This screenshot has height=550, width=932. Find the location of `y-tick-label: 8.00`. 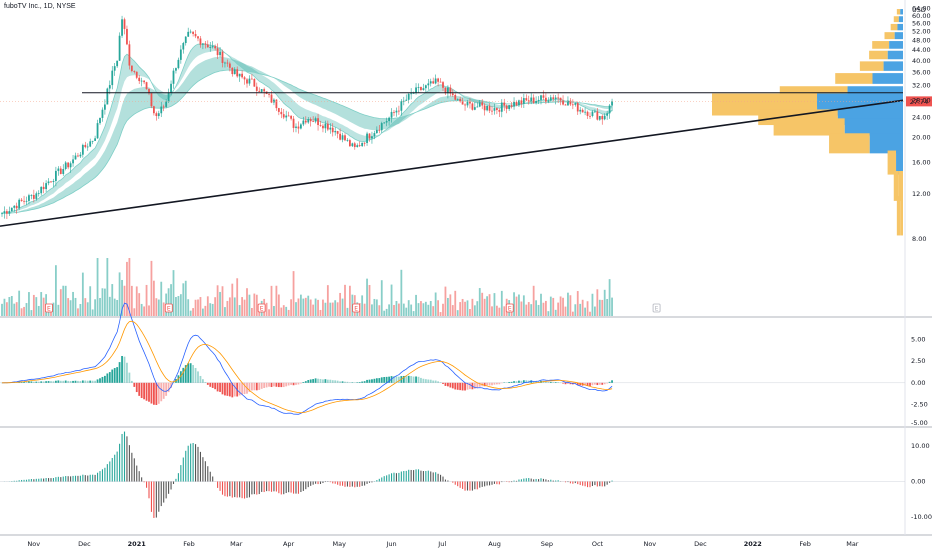

y-tick-label: 8.00 is located at coordinates (919, 239).